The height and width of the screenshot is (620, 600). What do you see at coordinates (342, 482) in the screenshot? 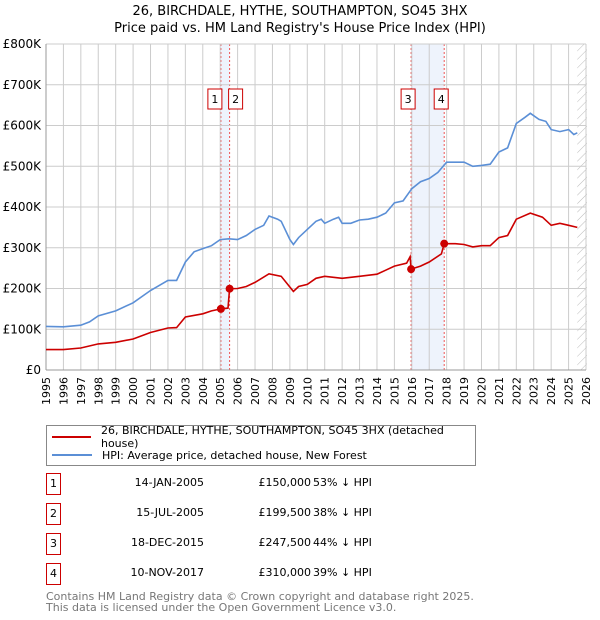
I see `transaction-hpi-diff: 53% ↓ HPI` at bounding box center [342, 482].